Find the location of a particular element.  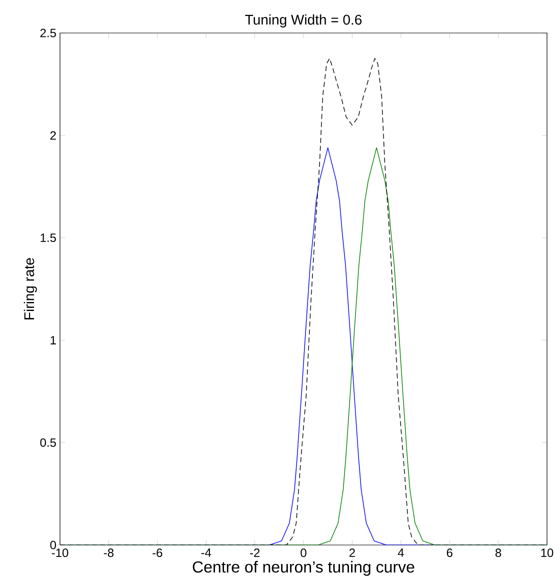

x-tick-label: 2 is located at coordinates (352, 552).